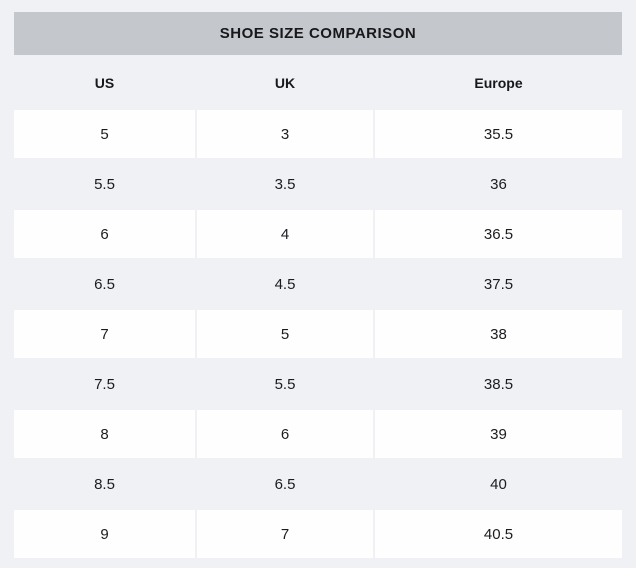  Describe the element at coordinates (318, 82) in the screenshot. I see `column-header-row: US UK Europe` at that location.